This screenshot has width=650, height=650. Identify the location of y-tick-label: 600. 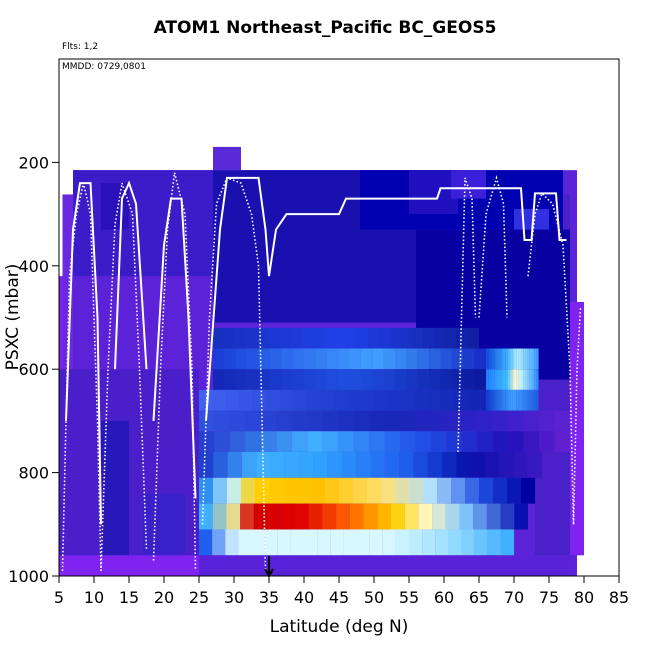
(33, 369).